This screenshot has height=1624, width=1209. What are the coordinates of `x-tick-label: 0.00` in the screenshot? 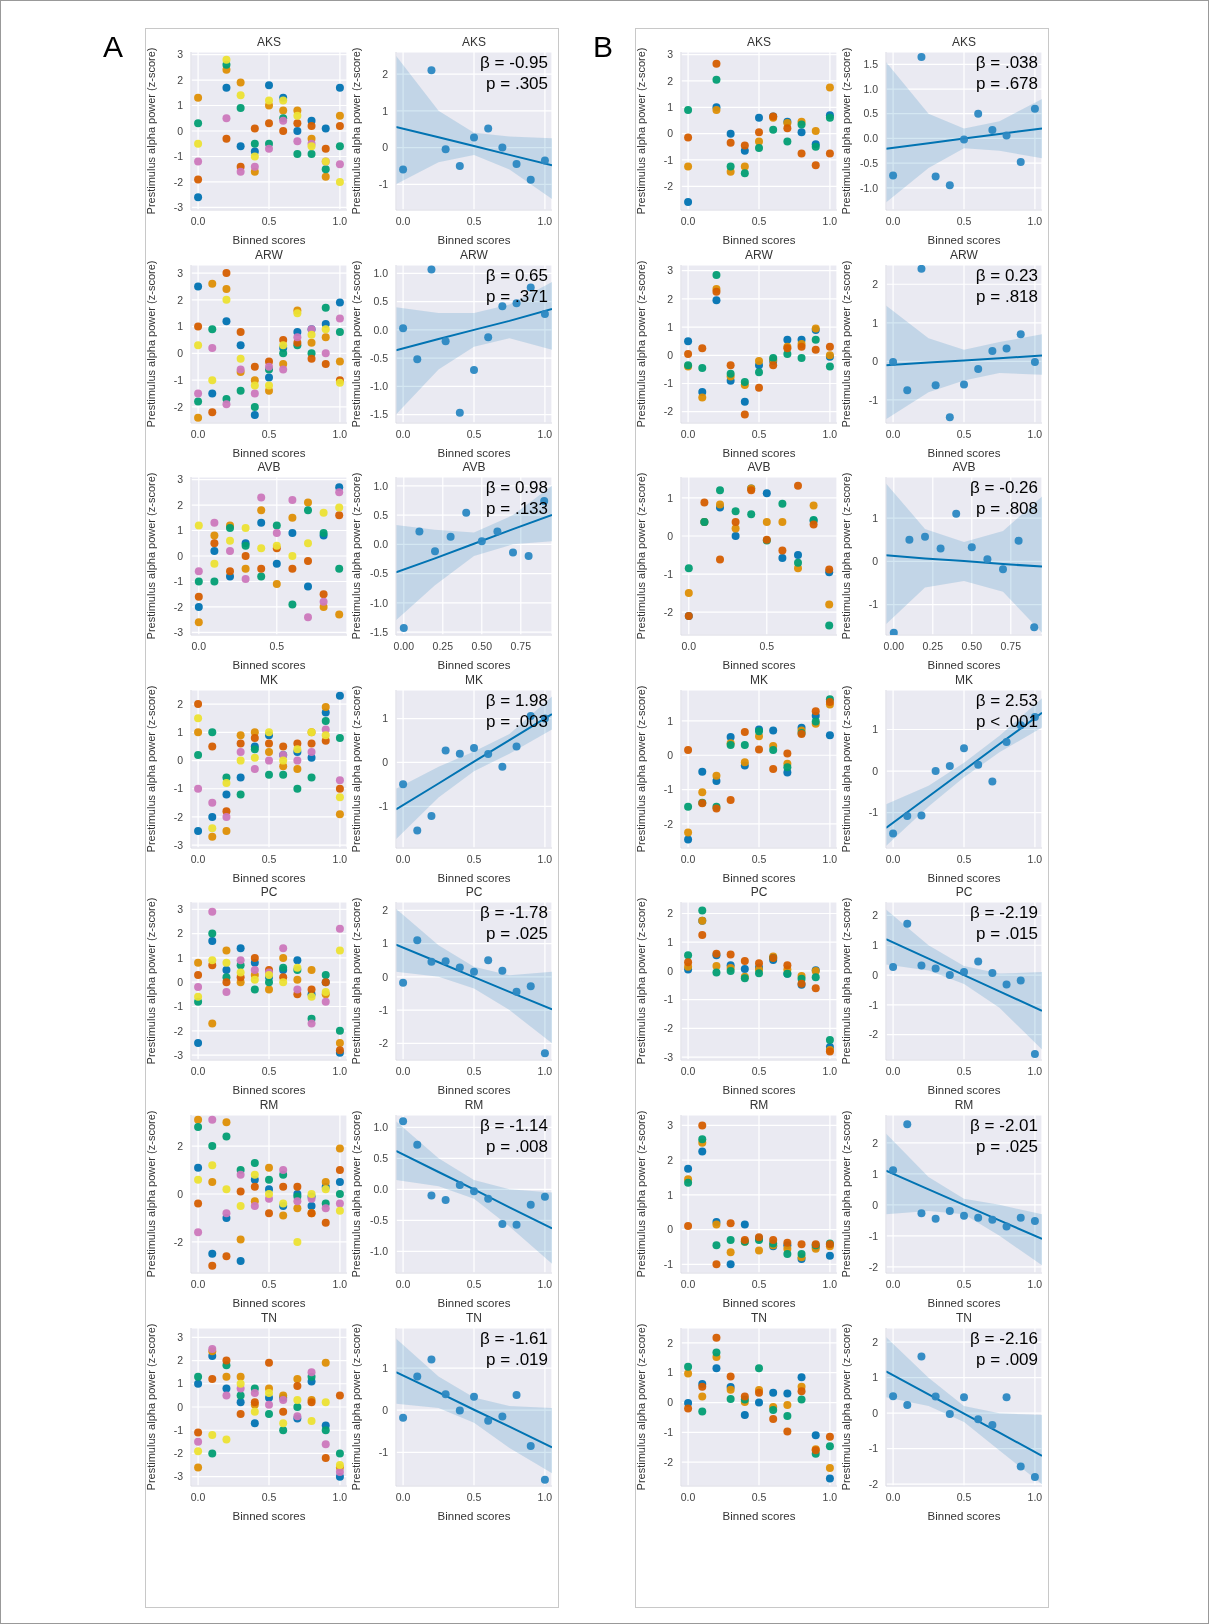 It's located at (894, 646).